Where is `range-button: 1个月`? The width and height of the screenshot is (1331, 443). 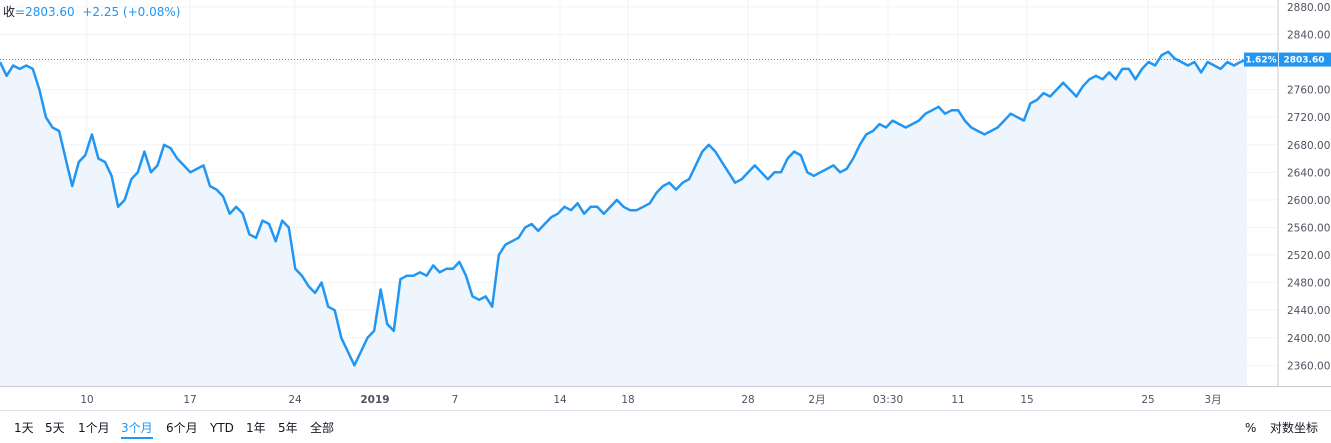 range-button: 1个月 is located at coordinates (94, 428).